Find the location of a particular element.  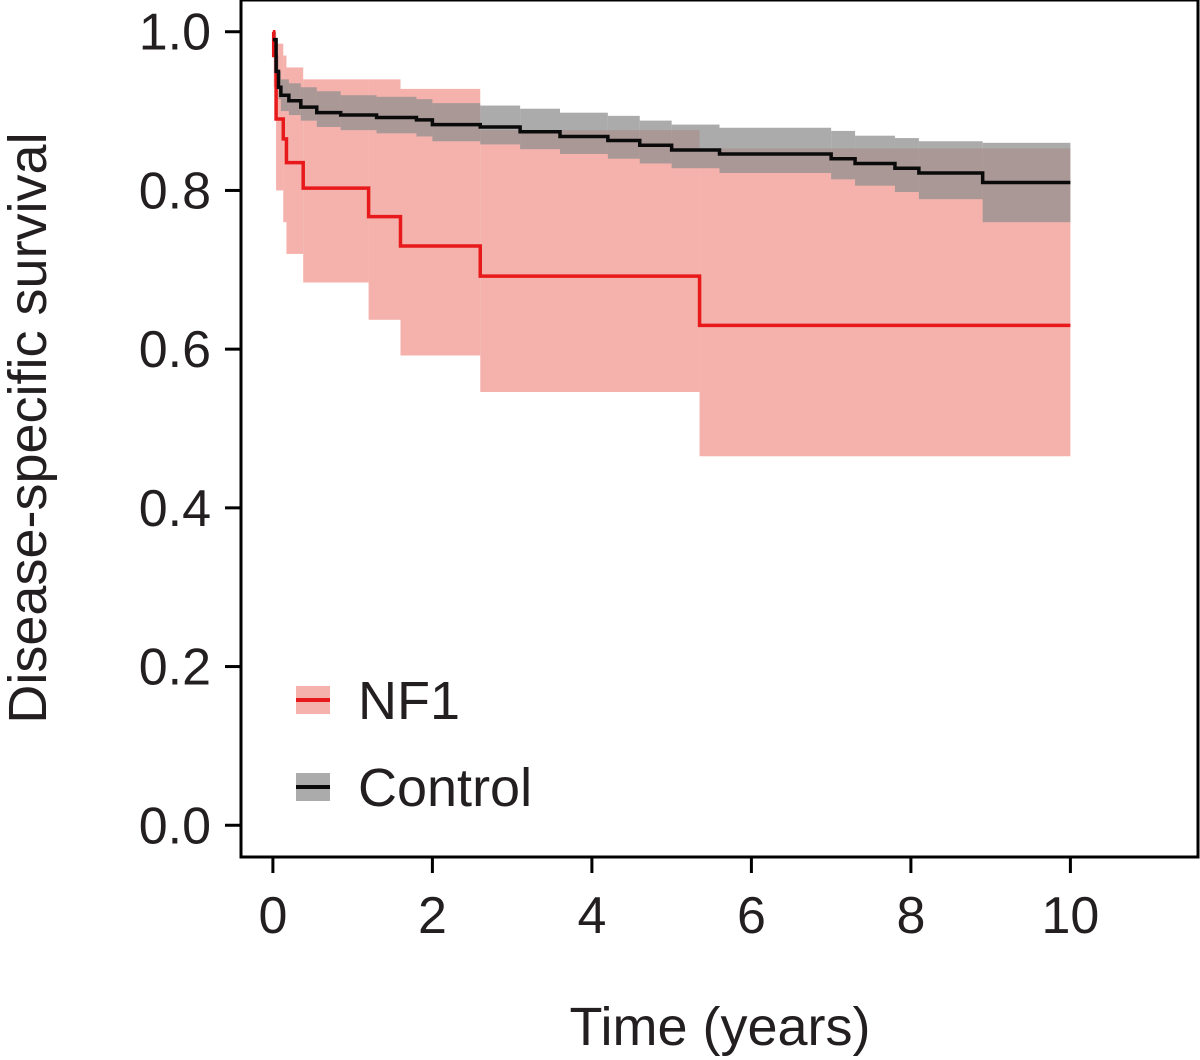

x-tick-label: 2 is located at coordinates (432, 916).